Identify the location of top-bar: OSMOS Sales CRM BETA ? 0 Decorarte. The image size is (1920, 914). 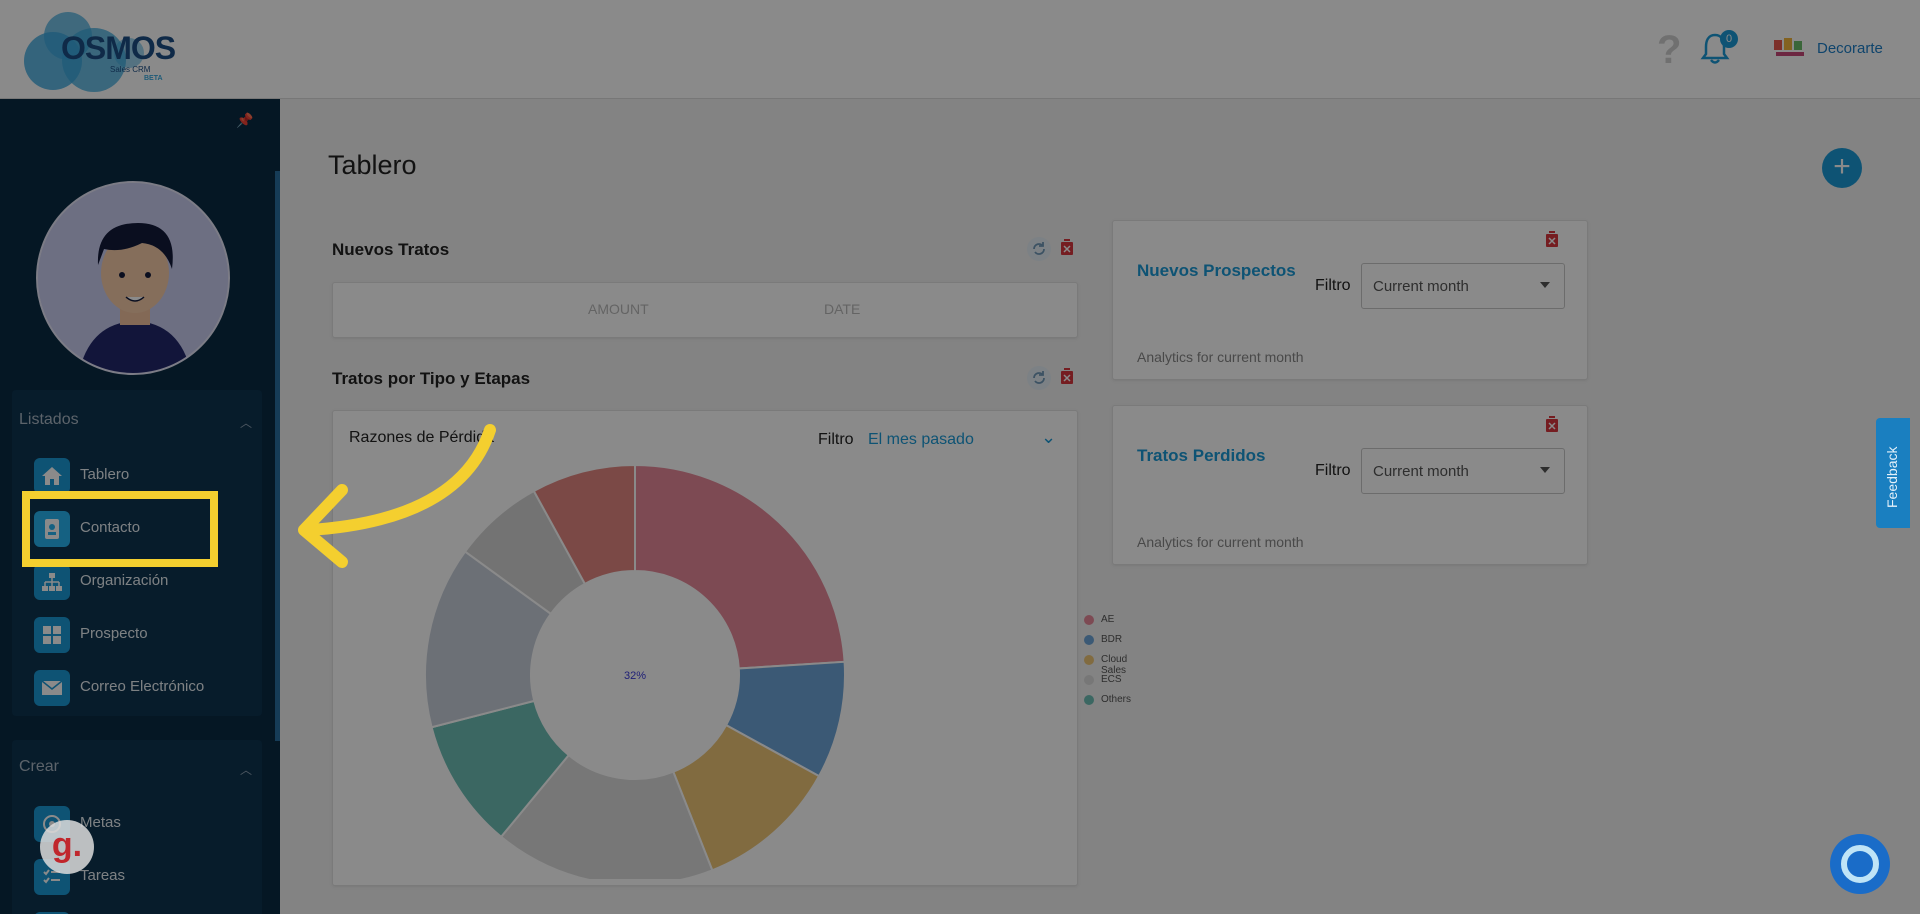
(960, 49).